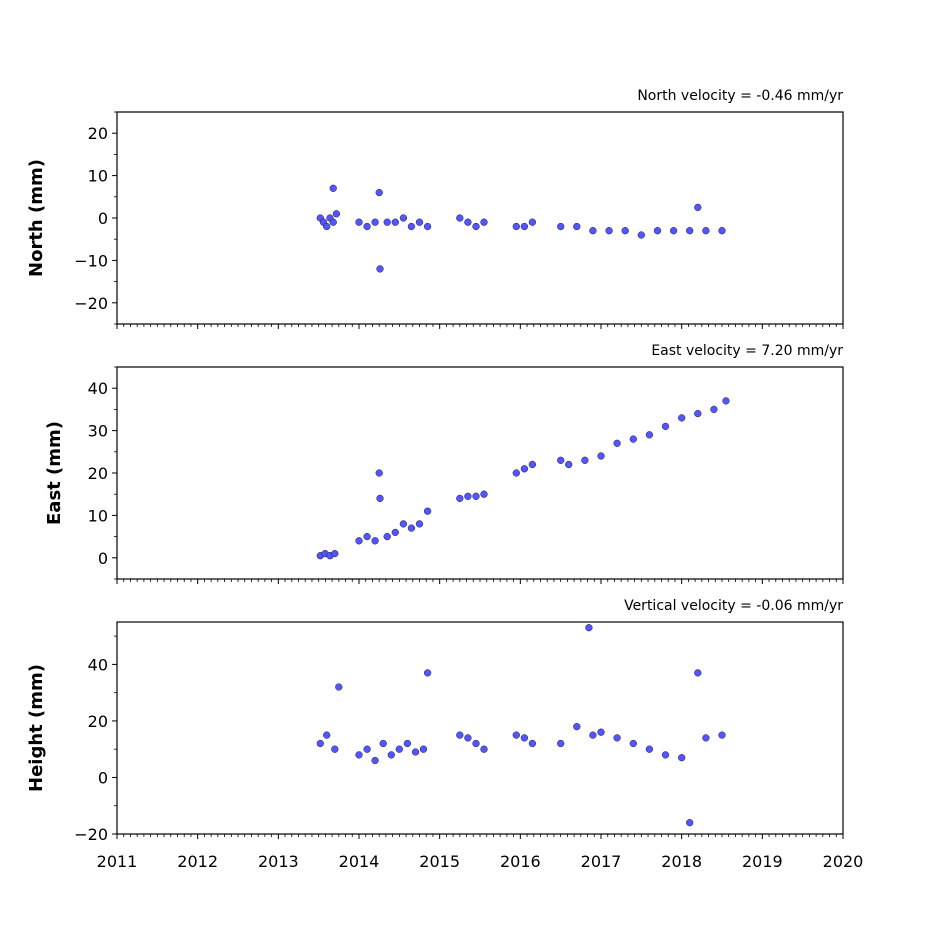 This screenshot has width=937, height=937. What do you see at coordinates (523, 478) in the screenshot?
I see `east-marks` at bounding box center [523, 478].